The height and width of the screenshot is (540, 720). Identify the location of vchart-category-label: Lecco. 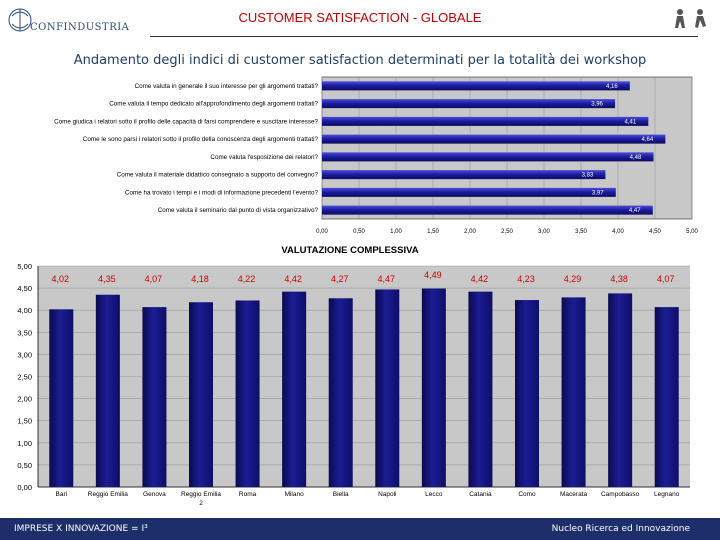
(434, 494).